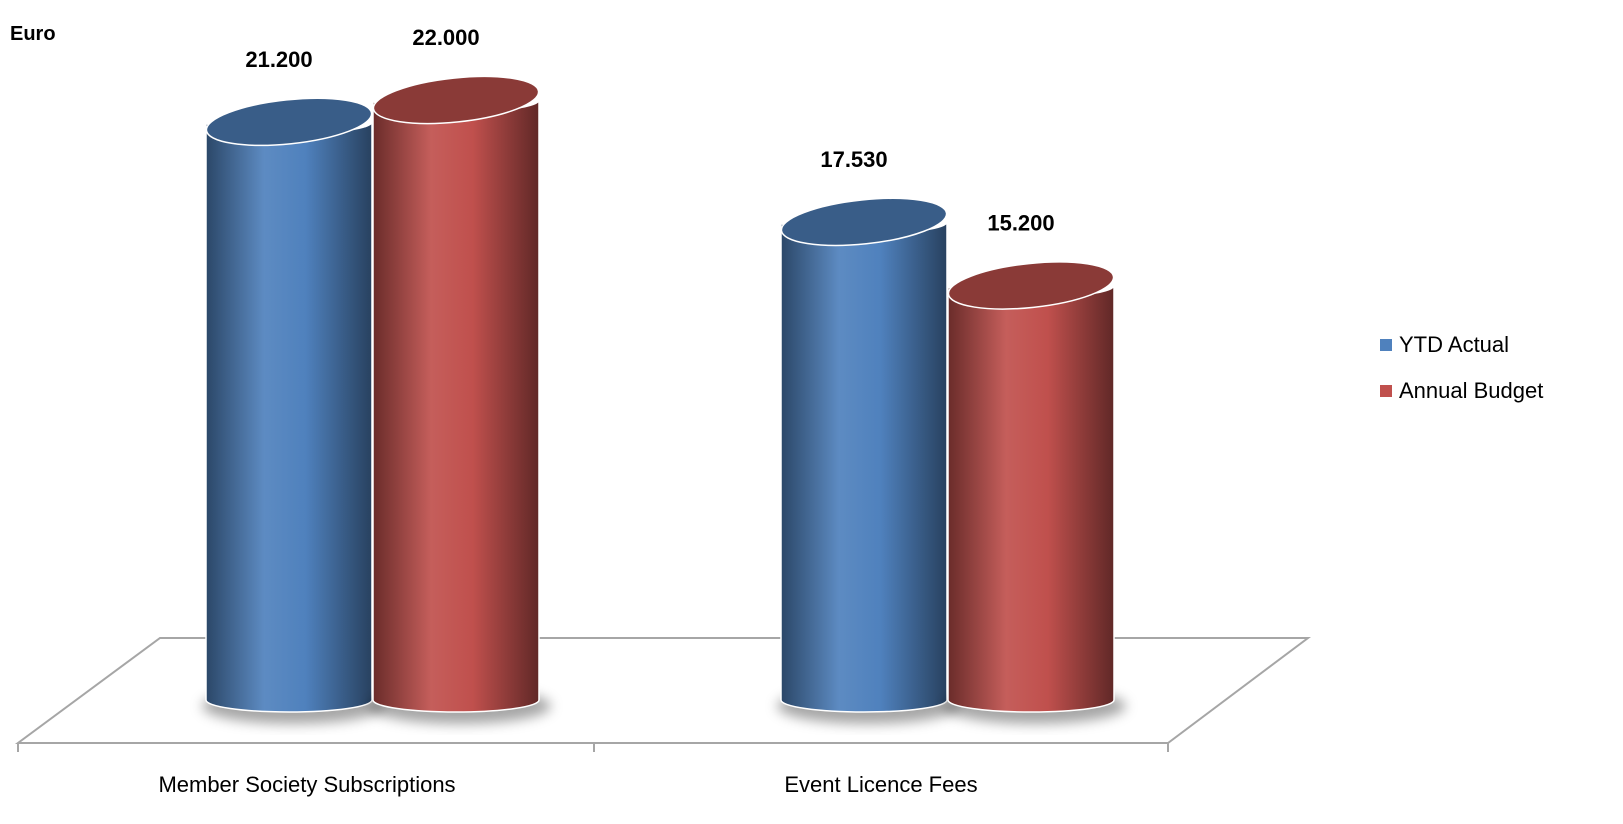  I want to click on bar-ytd-actual-event-licence, so click(864, 467).